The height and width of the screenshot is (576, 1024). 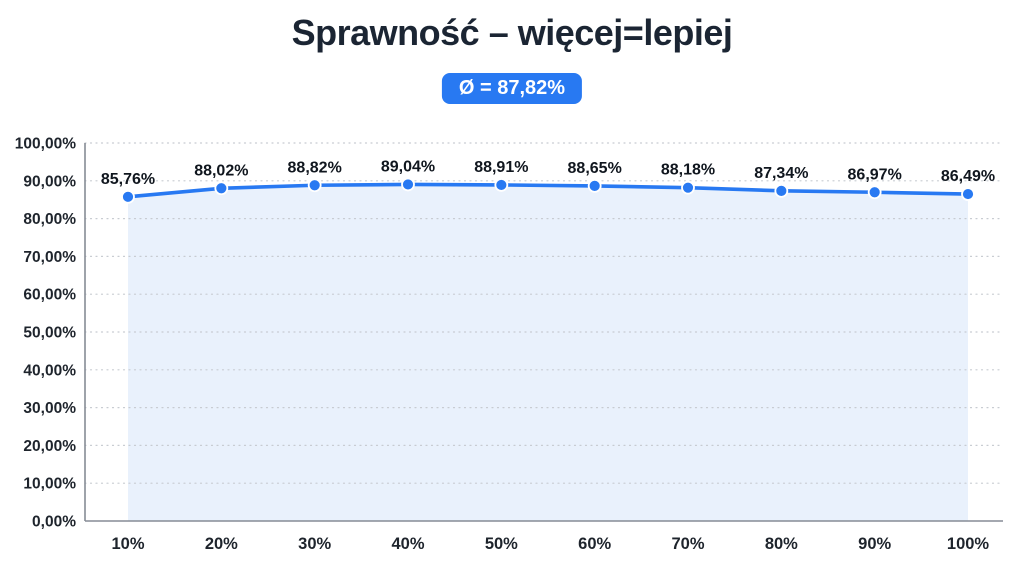 What do you see at coordinates (501, 544) in the screenshot?
I see `x-axis-tick-label: 50%` at bounding box center [501, 544].